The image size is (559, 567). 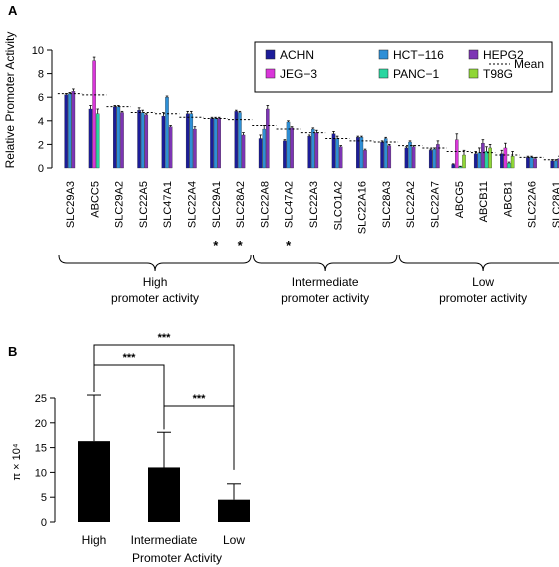 What do you see at coordinates (41, 169) in the screenshot?
I see `y-tick-label: 0` at bounding box center [41, 169].